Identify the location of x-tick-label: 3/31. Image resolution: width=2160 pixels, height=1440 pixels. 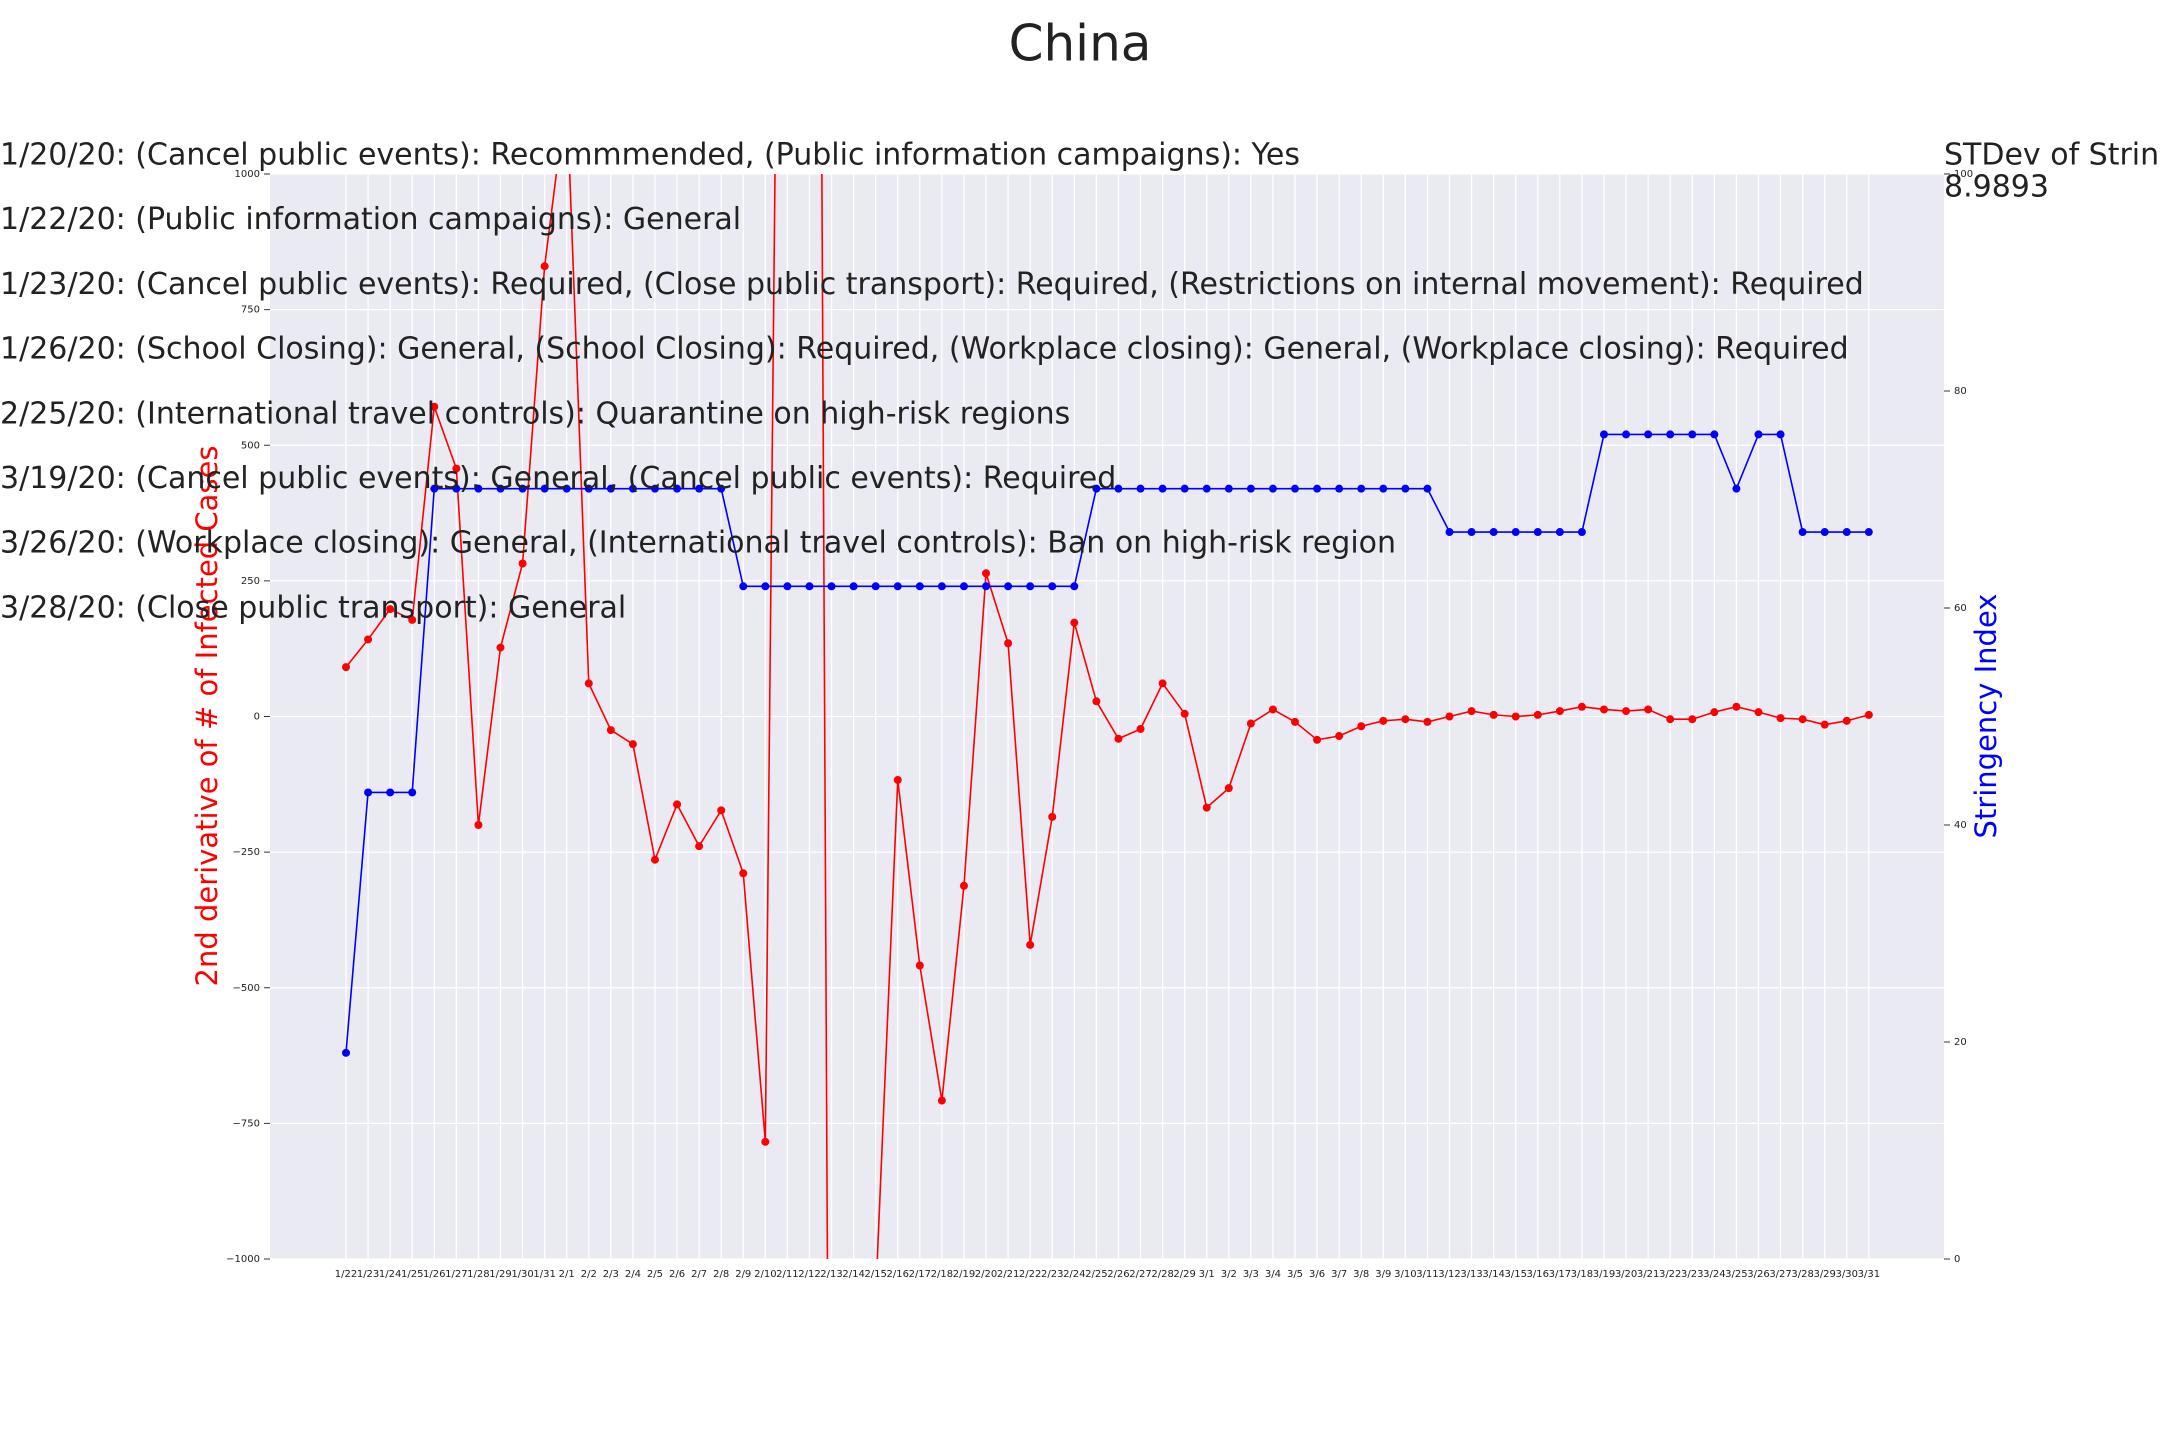
(1869, 1274).